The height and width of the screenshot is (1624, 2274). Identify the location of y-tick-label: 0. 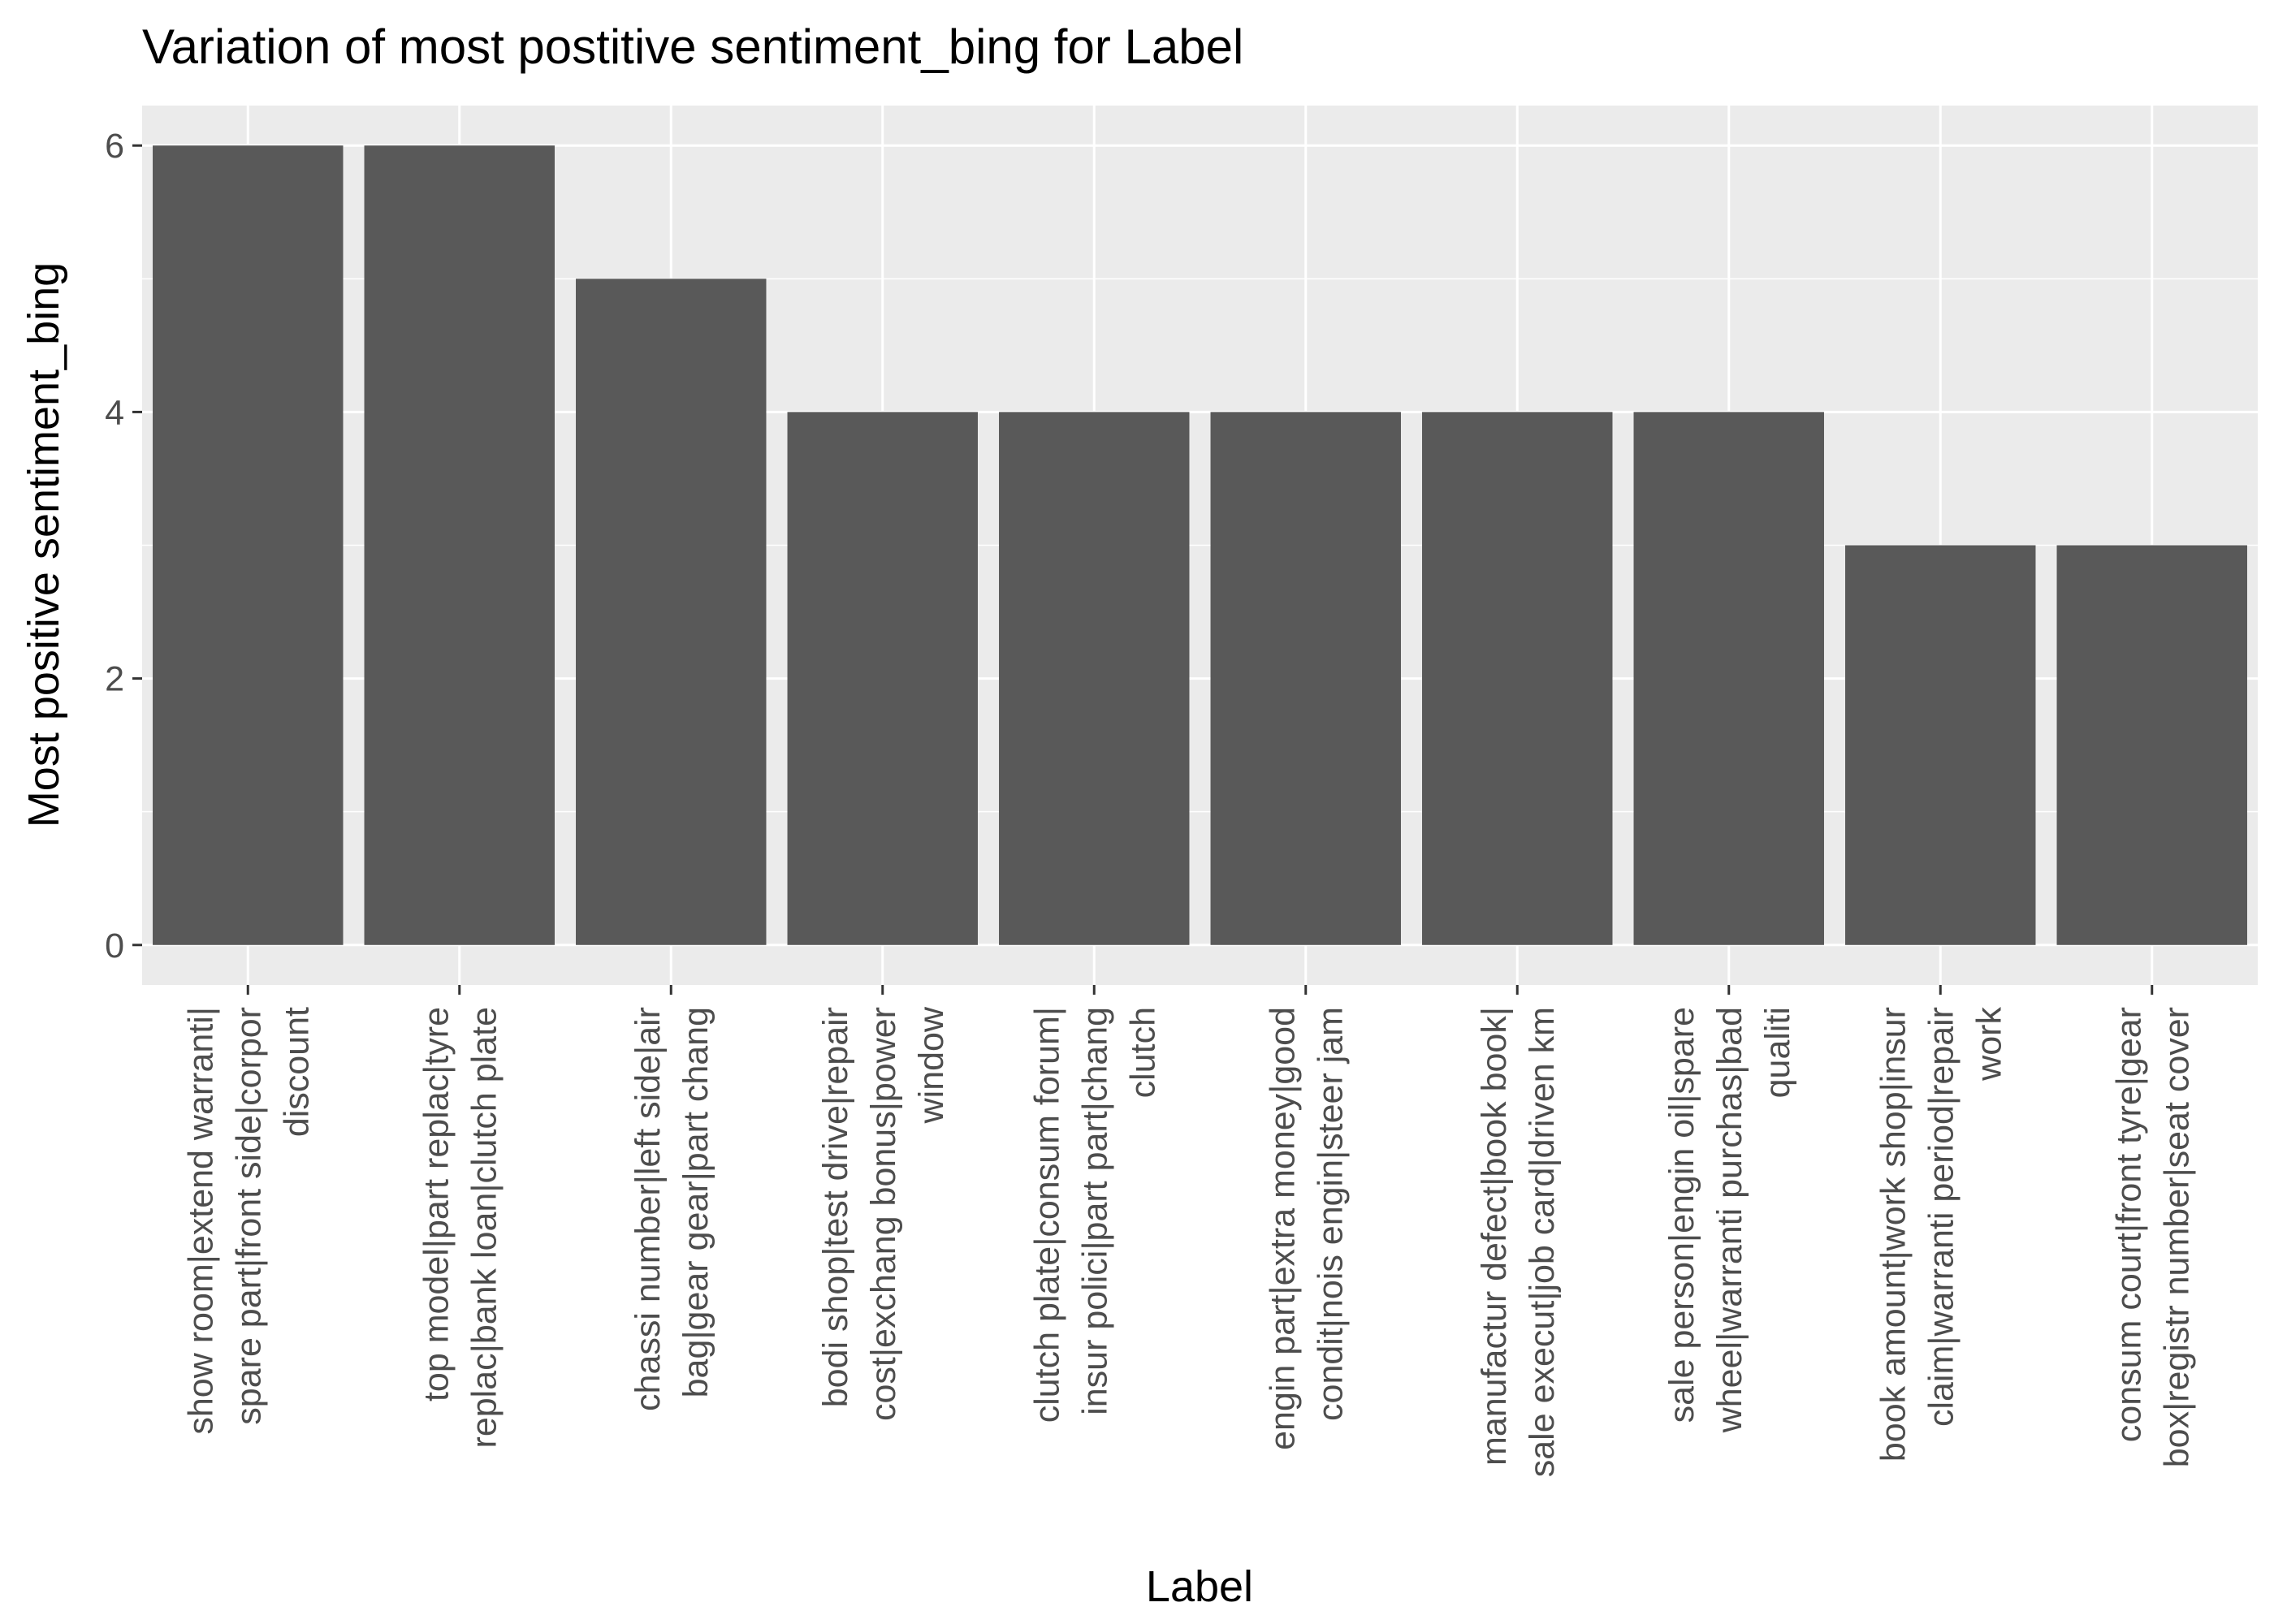
(114, 946).